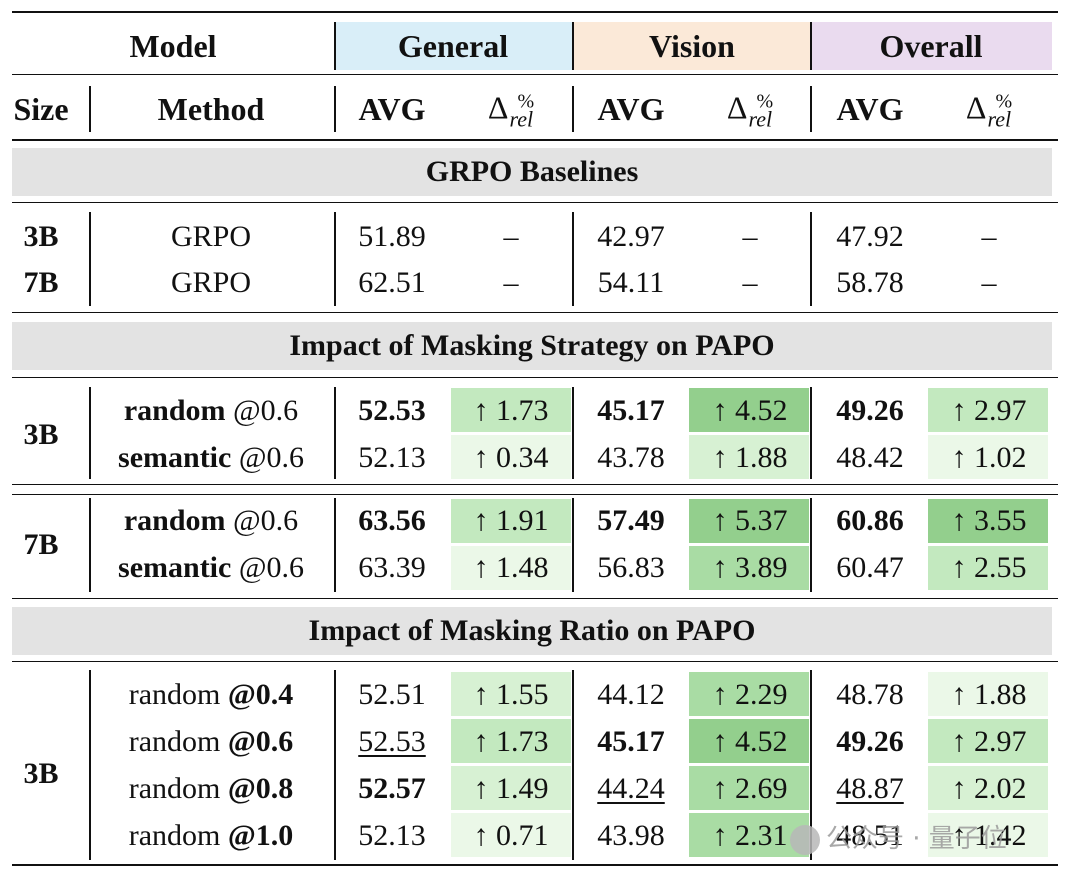 This screenshot has width=1080, height=877. I want to click on vision-delta: ↑ 1.88, so click(750, 457).